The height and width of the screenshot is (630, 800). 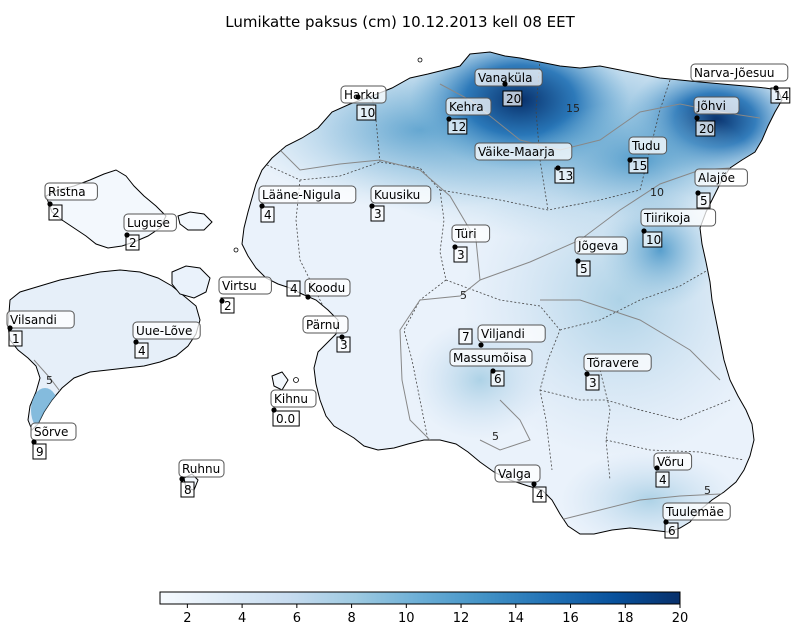 I want to click on station-name: Massumõisa, so click(x=490, y=358).